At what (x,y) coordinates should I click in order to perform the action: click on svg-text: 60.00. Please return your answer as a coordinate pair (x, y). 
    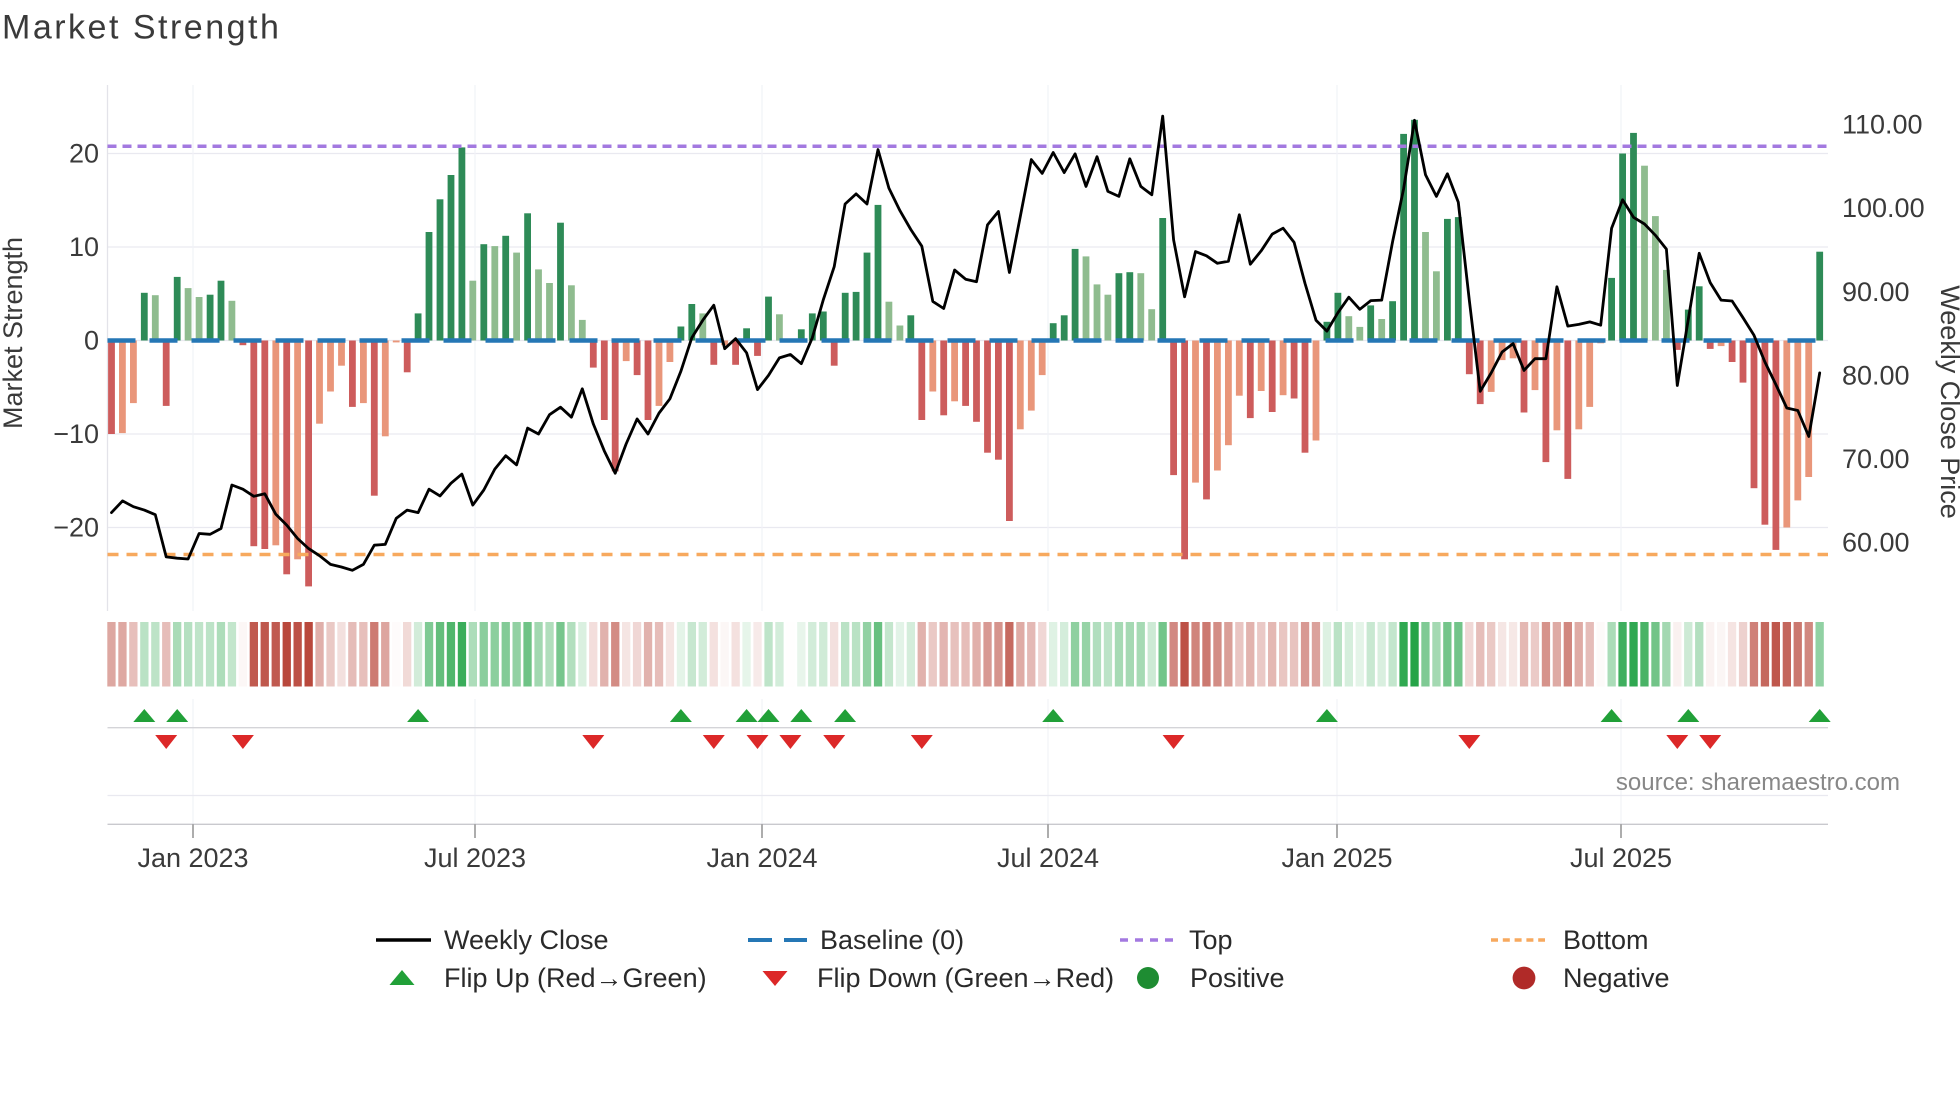
    Looking at the image, I should click on (1876, 543).